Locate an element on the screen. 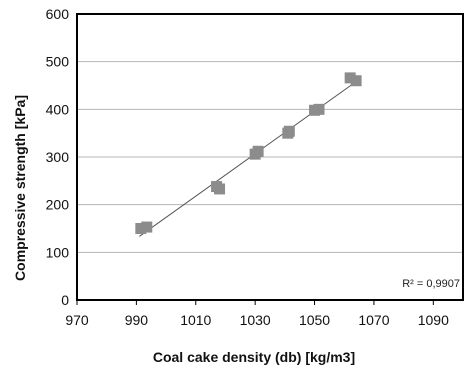 This screenshot has width=464, height=370. y-tick-200: 200 is located at coordinates (58, 205).